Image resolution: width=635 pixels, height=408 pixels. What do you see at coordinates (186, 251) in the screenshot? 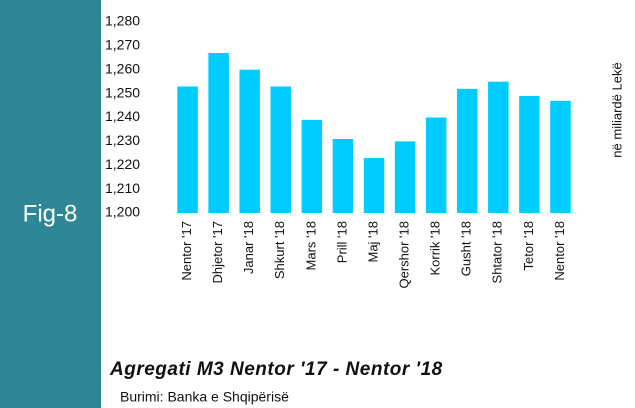
I see `x-tick-label: Nentor '17` at bounding box center [186, 251].